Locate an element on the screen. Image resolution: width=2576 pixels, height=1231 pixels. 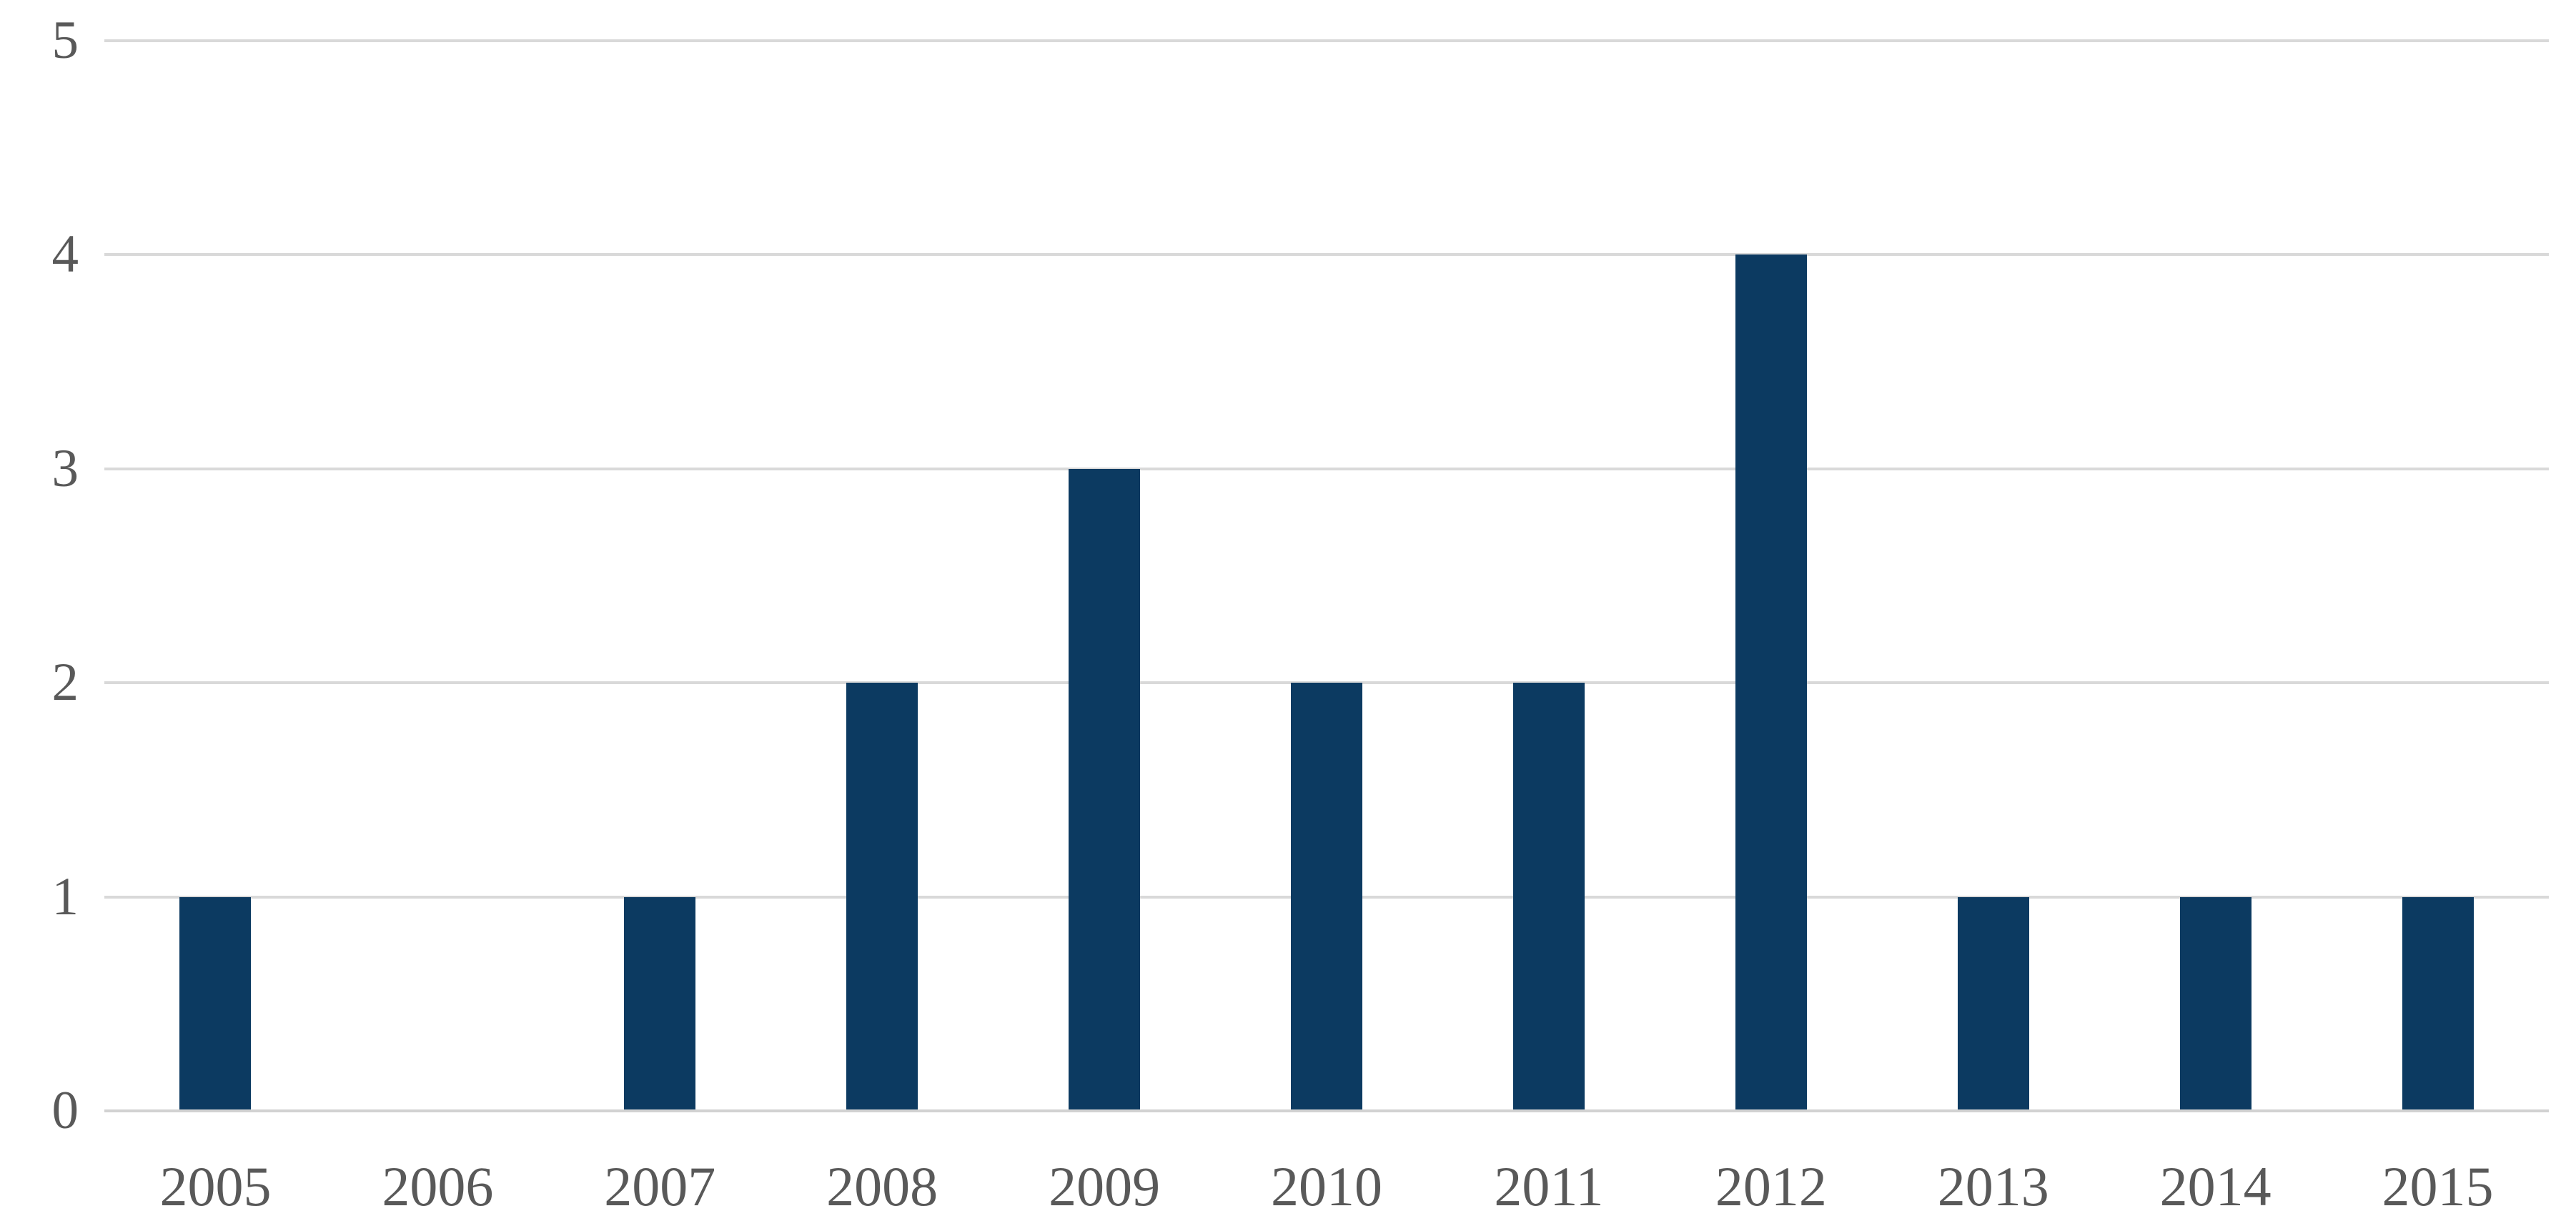
y-tick-label-3: 3 is located at coordinates (65, 468).